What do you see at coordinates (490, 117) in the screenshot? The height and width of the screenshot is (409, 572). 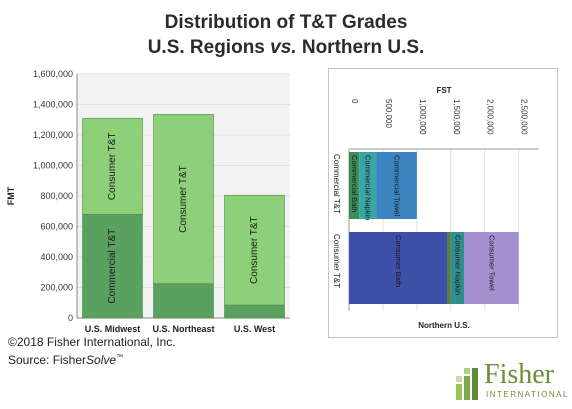 I see `x-tick-label: 2,000,000` at bounding box center [490, 117].